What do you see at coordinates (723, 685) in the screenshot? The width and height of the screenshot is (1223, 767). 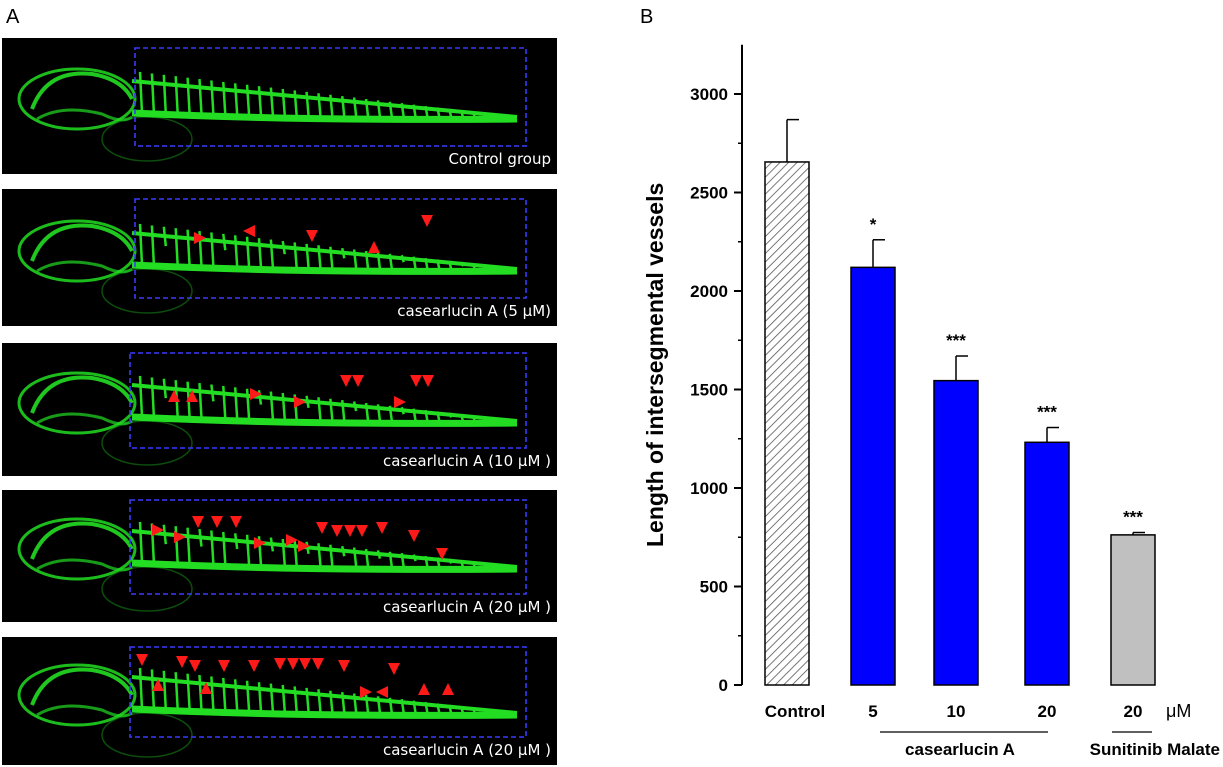 I see `y-tick-label: 0` at bounding box center [723, 685].